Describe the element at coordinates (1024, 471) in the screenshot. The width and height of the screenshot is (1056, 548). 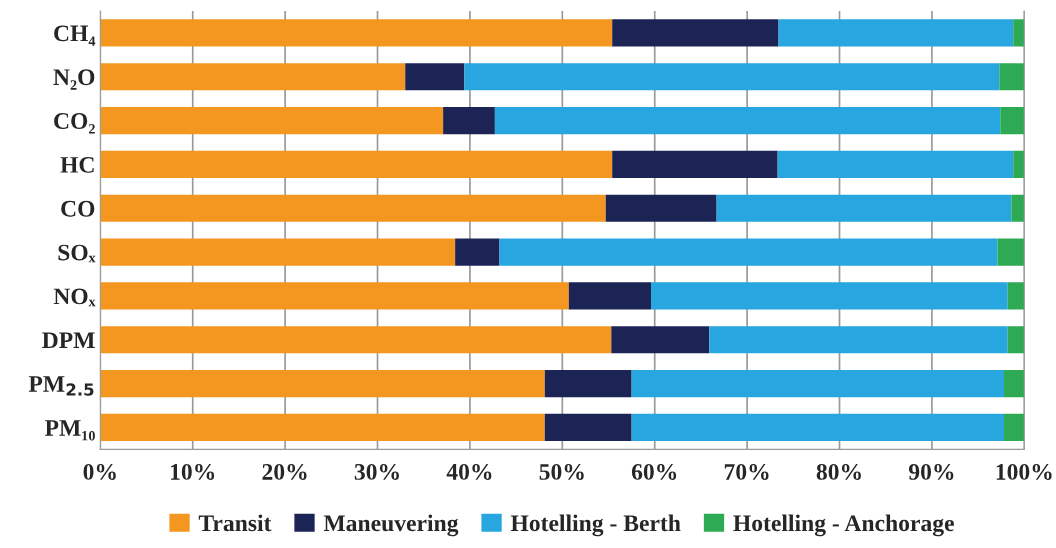
I see `x-tick-label: 100%` at that location.